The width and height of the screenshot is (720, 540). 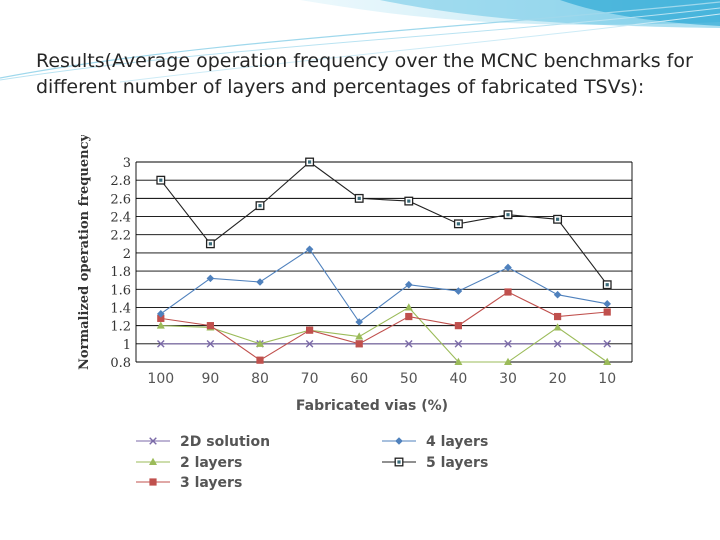 I want to click on legend-item: 4 layers, so click(x=435, y=442).